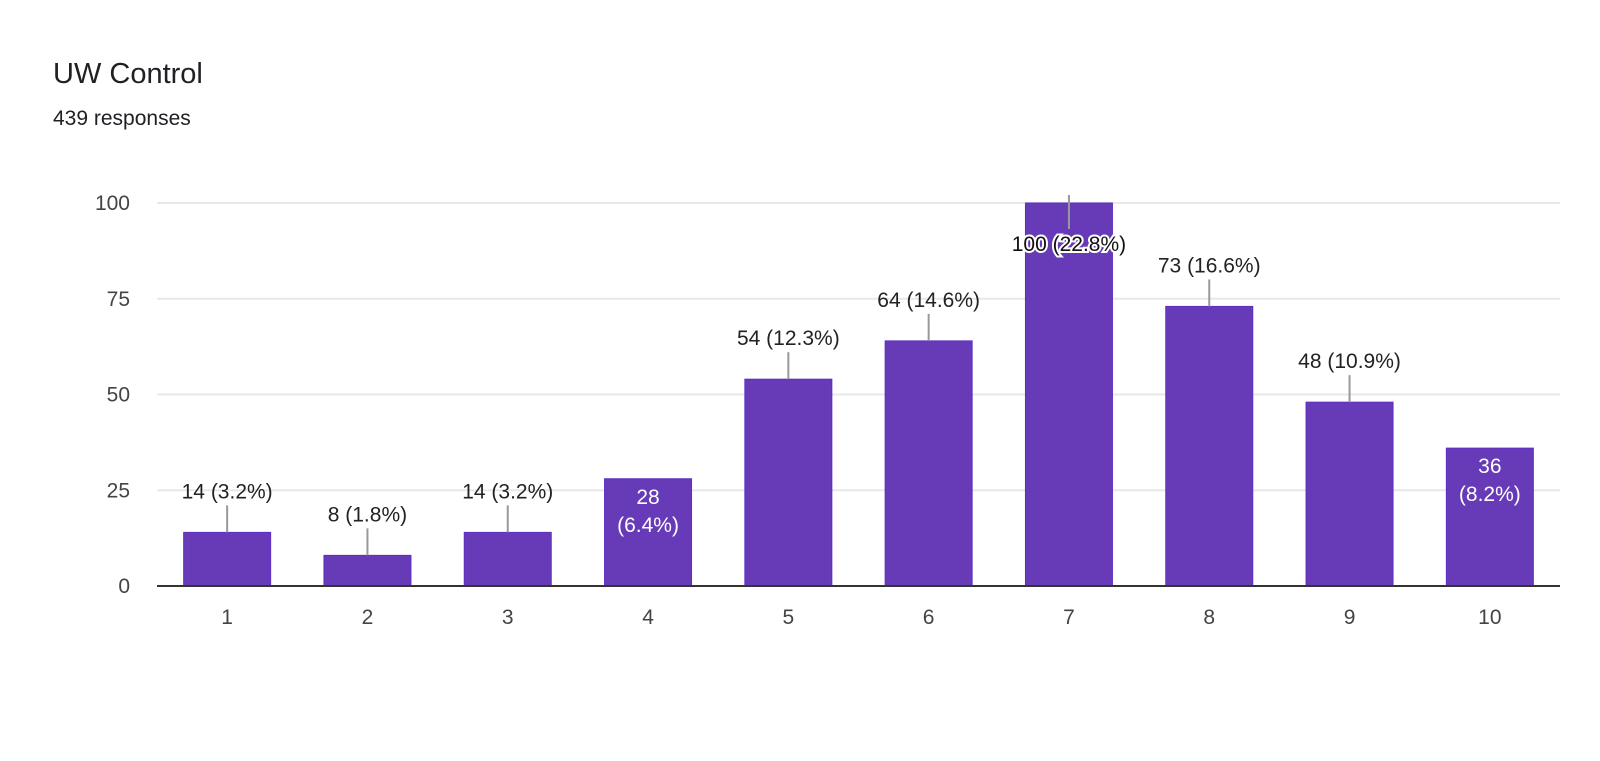 Image resolution: width=1600 pixels, height=761 pixels. What do you see at coordinates (124, 586) in the screenshot?
I see `y-tick-label: 0` at bounding box center [124, 586].